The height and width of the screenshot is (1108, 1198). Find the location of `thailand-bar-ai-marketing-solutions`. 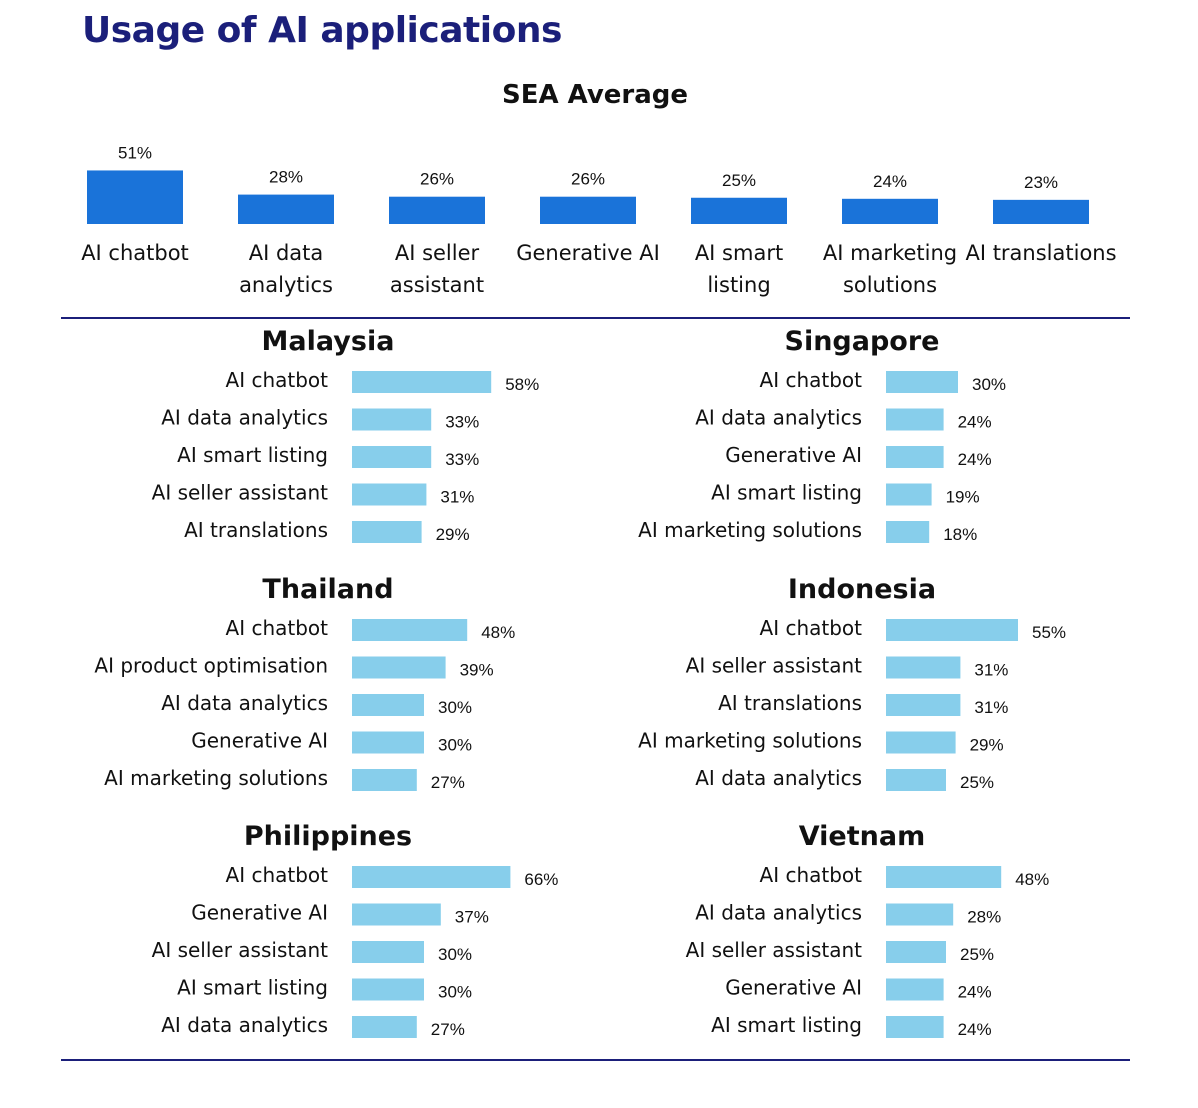

thailand-bar-ai-marketing-solutions is located at coordinates (384, 780).